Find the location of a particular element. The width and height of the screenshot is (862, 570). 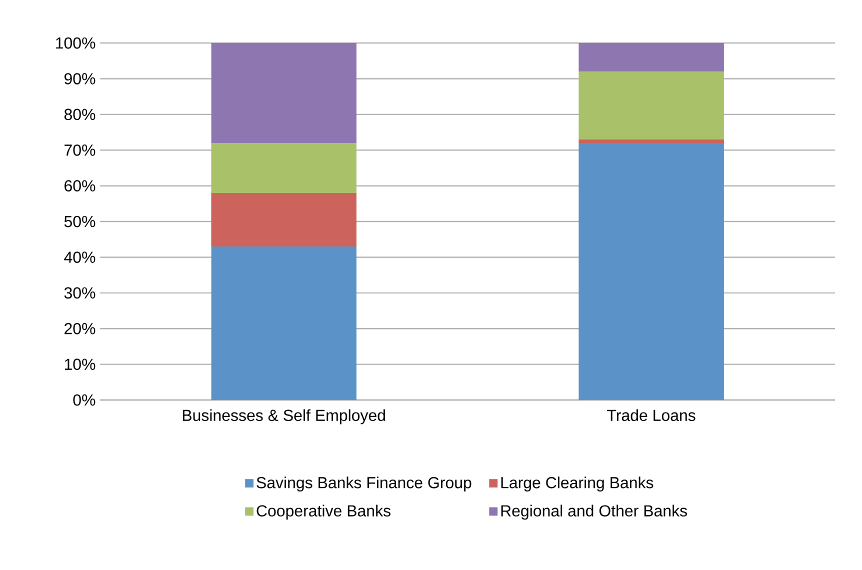

y-tick-label: 40% is located at coordinates (80, 257).